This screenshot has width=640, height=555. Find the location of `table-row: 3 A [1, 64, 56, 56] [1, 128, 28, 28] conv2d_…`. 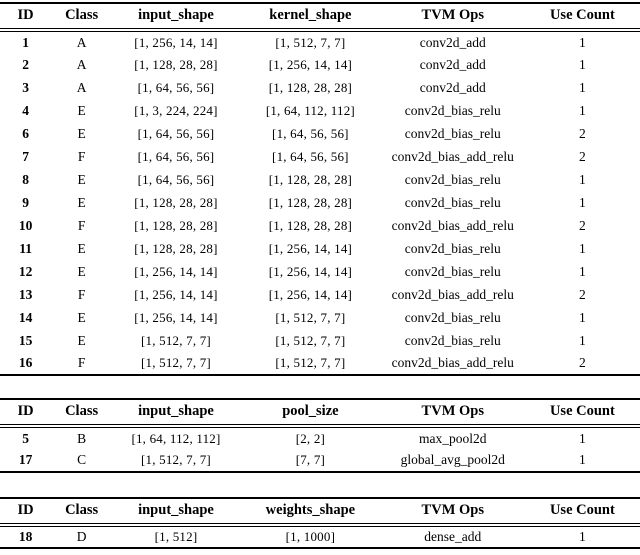

table-row: 3 A [1, 64, 56, 56] [1, 128, 28, 28] conv2d_… is located at coordinates (320, 87).